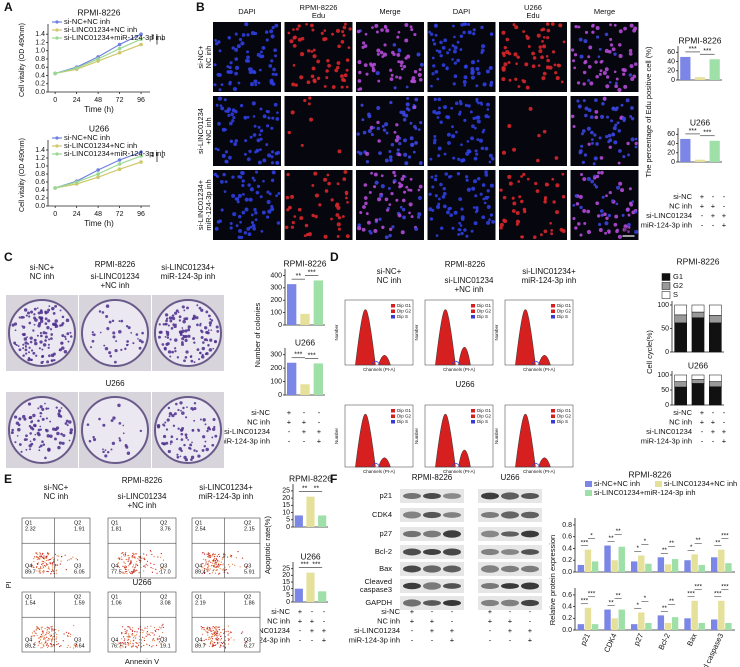 The image size is (740, 667). What do you see at coordinates (680, 421) in the screenshot?
I see `condition-label: NC inh` at bounding box center [680, 421].